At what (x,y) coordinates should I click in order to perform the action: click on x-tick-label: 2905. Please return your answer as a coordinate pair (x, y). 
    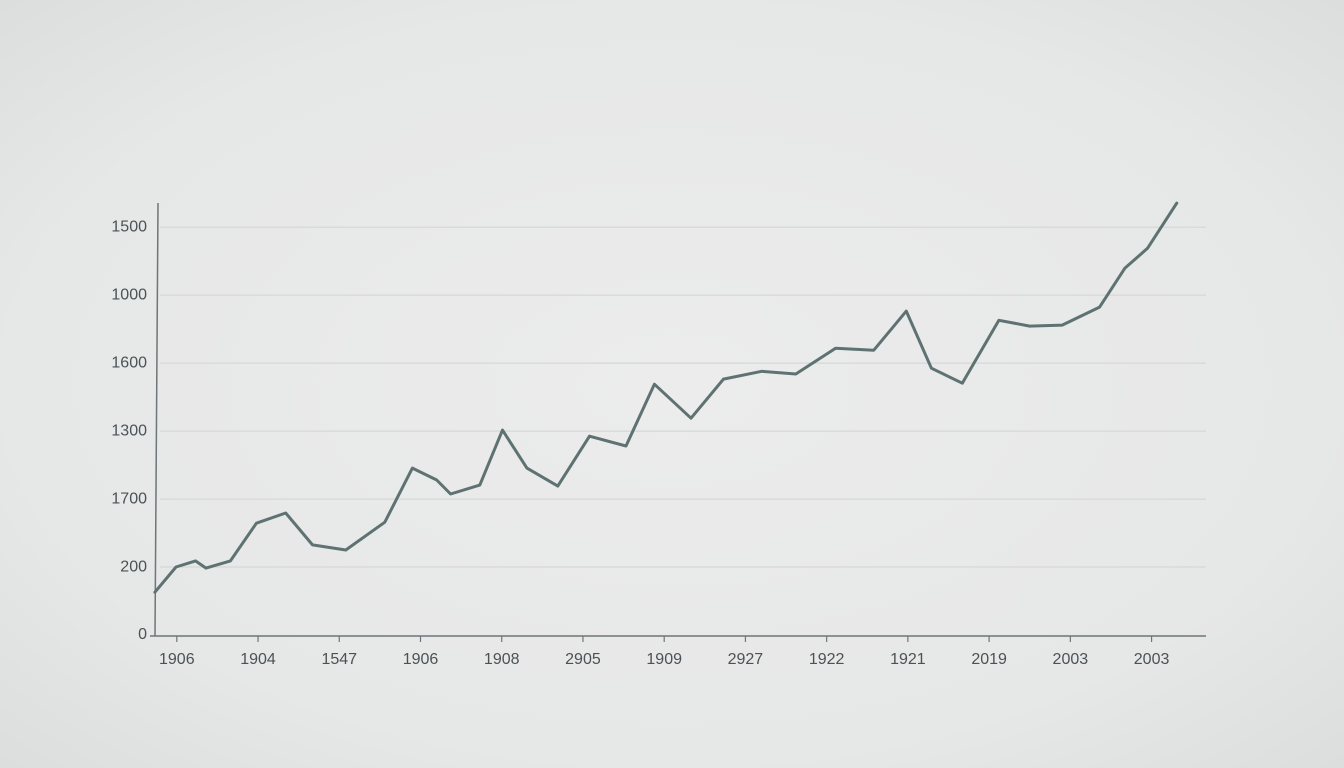
    Looking at the image, I should click on (583, 659).